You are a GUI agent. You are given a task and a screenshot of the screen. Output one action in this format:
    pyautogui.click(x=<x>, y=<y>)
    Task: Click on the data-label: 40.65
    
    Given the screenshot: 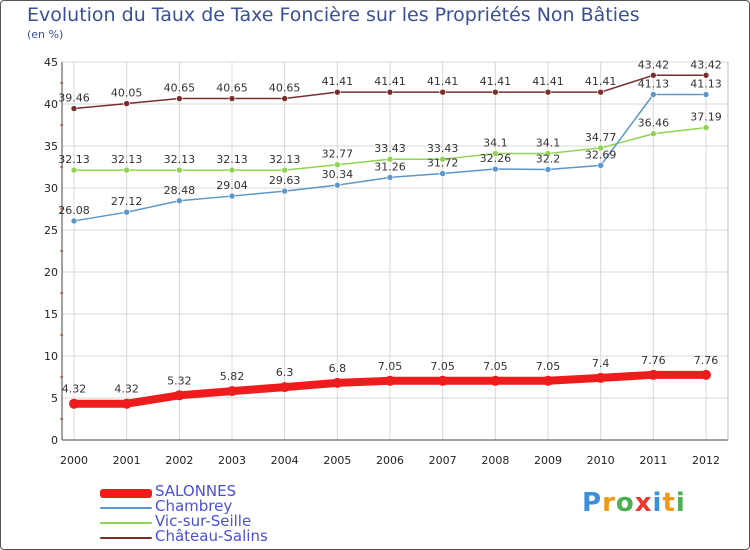 What is the action you would take?
    pyautogui.click(x=232, y=88)
    